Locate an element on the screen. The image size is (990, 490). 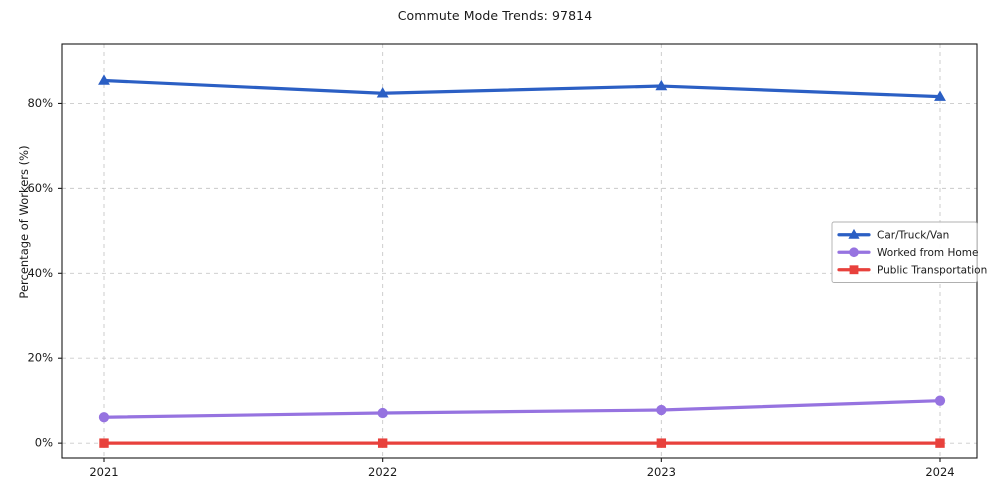
y-tick-label: 80% is located at coordinates (40, 103).